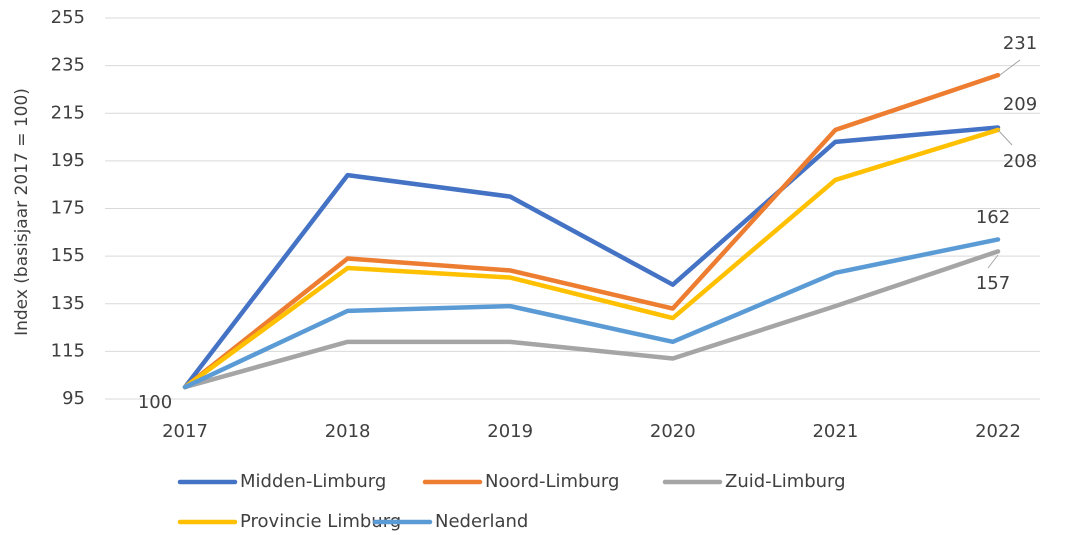 This screenshot has height=535, width=1068. I want to click on data-label: 157, so click(993, 283).